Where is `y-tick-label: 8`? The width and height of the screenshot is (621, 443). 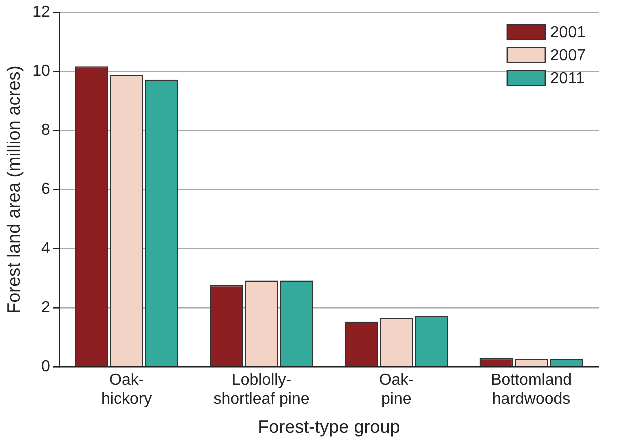
y-tick-label: 8 is located at coordinates (45, 131).